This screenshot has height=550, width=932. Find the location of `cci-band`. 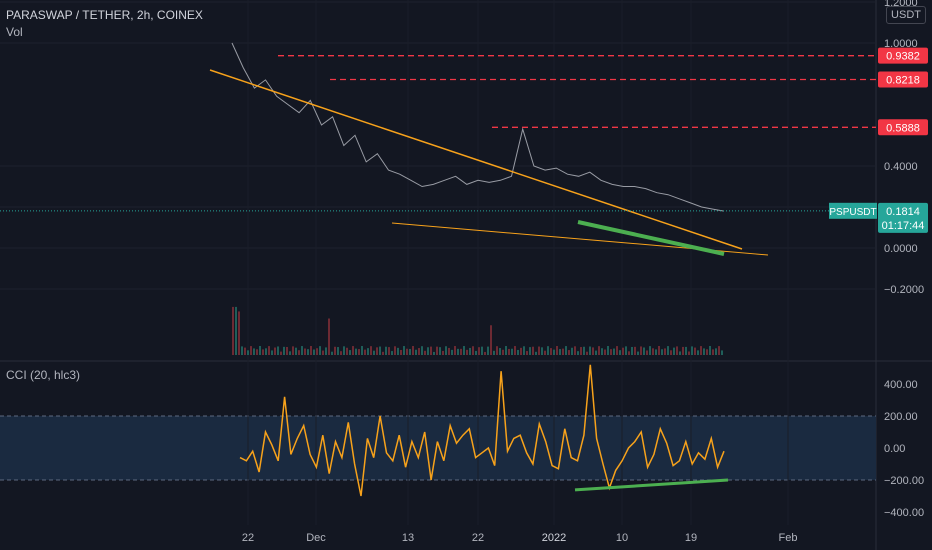

cci-band is located at coordinates (438, 448).